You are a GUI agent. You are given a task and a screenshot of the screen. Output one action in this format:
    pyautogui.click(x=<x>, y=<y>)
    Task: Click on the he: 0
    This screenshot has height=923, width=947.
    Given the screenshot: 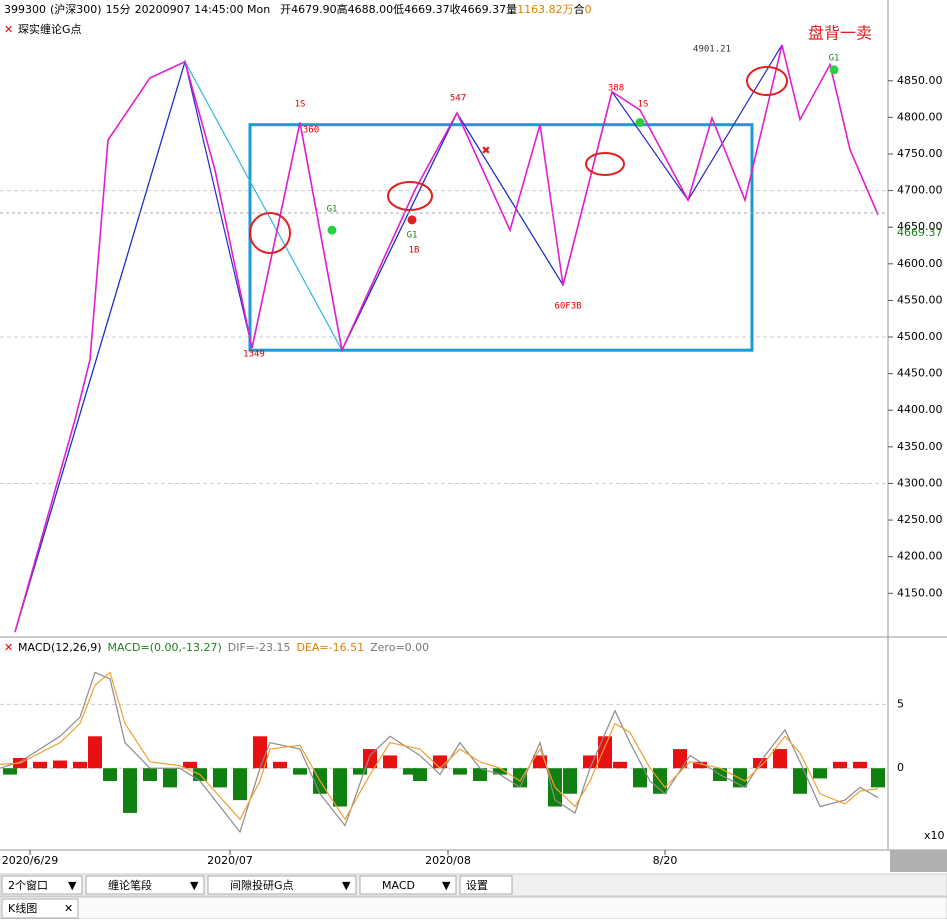 What is the action you would take?
    pyautogui.click(x=588, y=9)
    